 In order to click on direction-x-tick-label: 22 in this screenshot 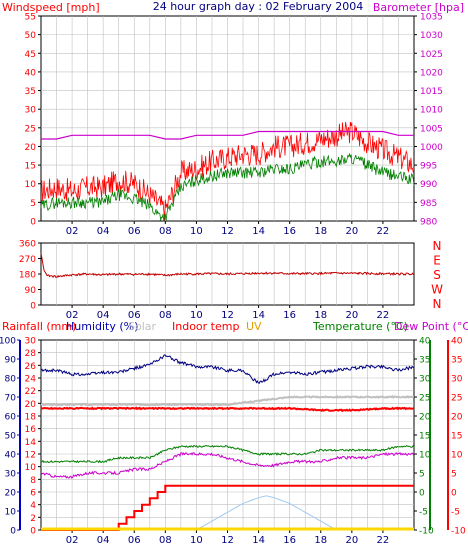, I will do `click(383, 315)`.